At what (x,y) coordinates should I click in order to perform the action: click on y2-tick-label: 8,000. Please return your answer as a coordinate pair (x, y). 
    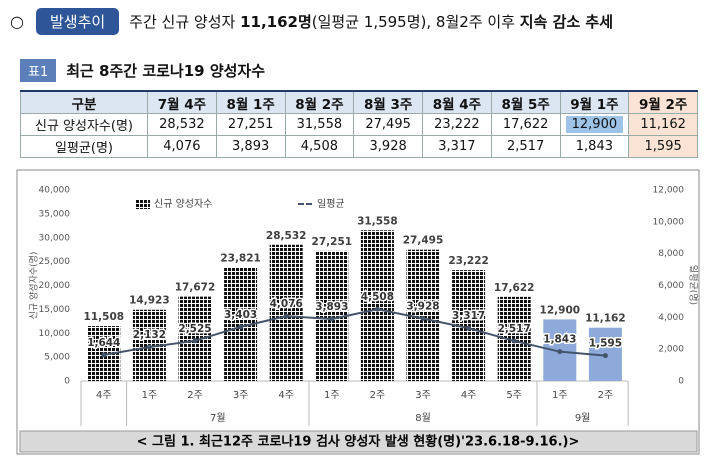
    Looking at the image, I should click on (671, 254).